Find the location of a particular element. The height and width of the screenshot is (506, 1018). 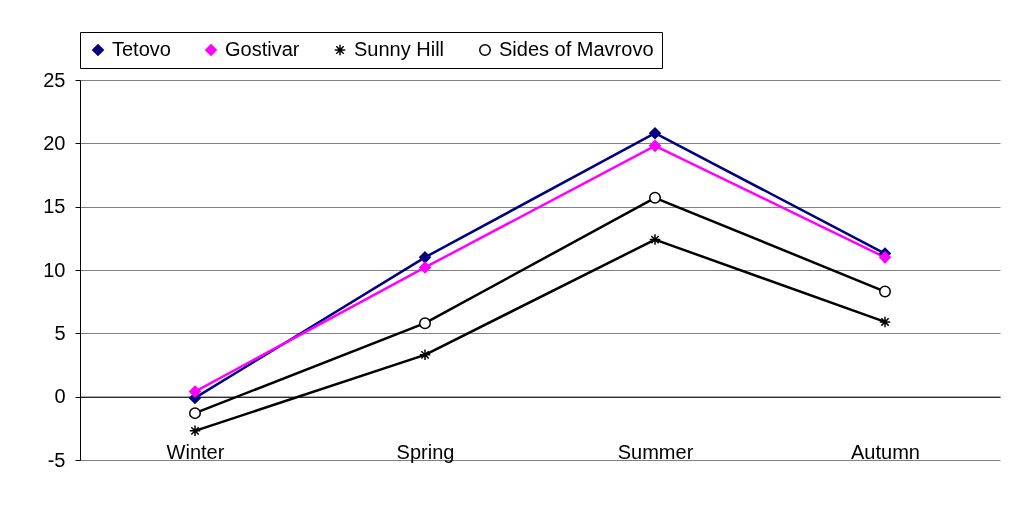

y-tick-label: 10 is located at coordinates (54, 269).